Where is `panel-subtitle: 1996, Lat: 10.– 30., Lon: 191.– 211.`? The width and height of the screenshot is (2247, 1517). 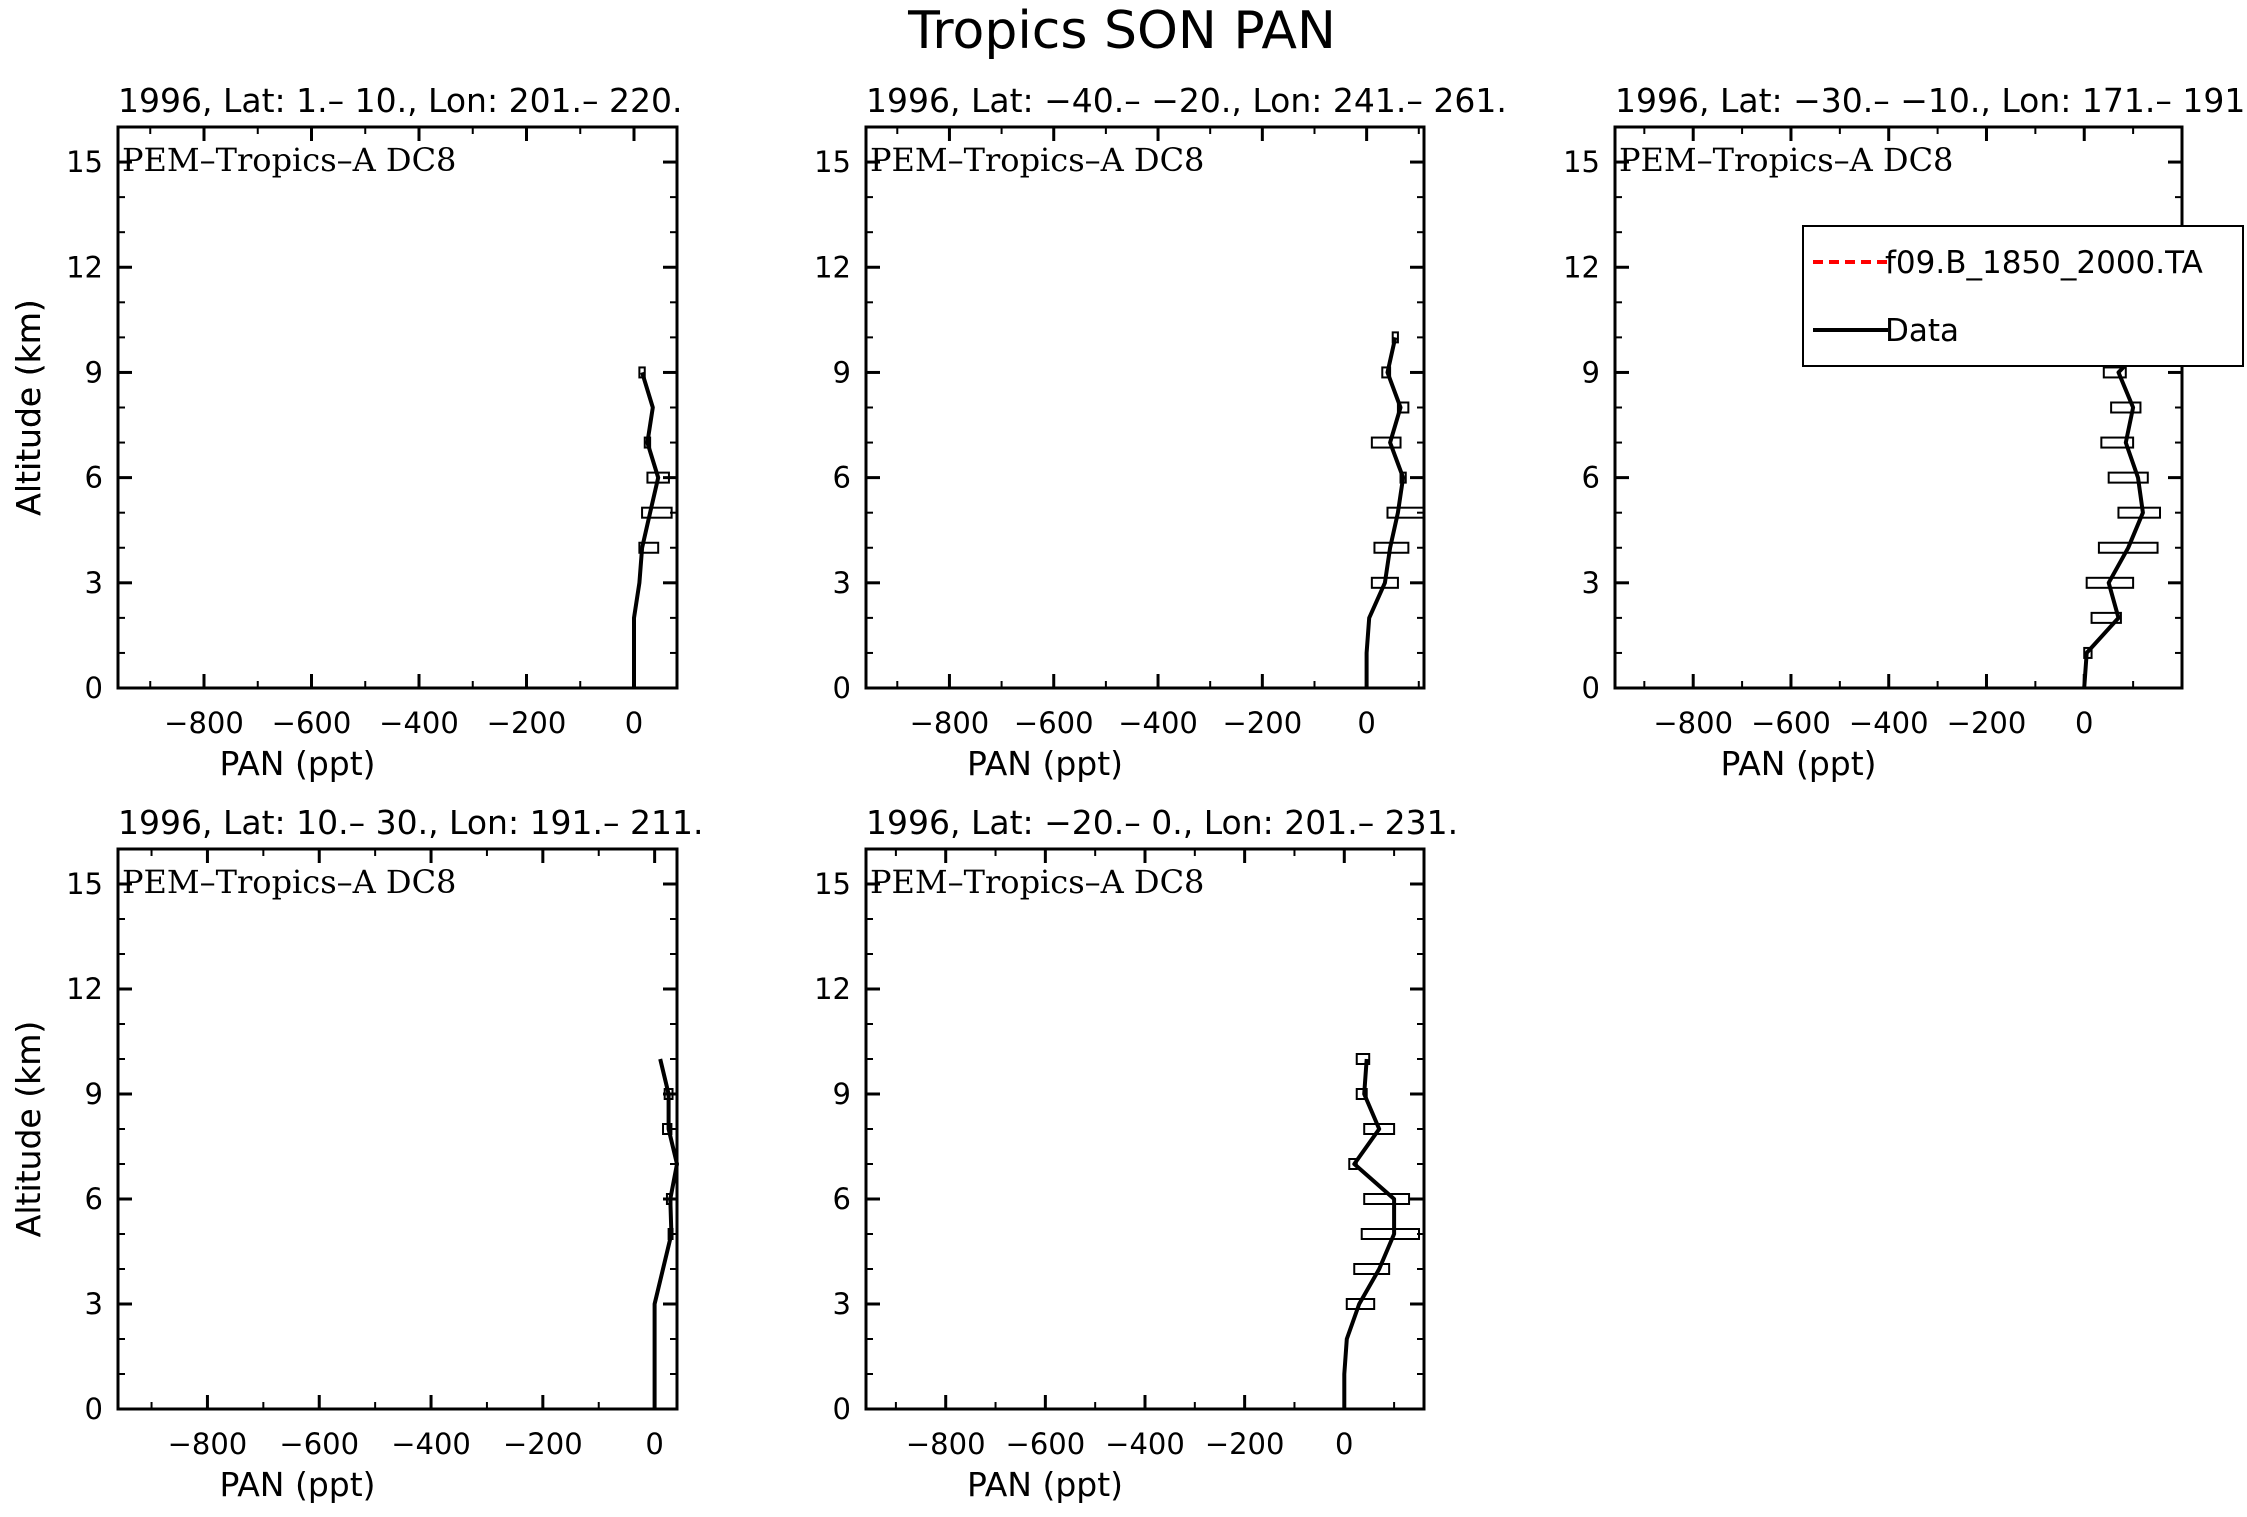 panel-subtitle: 1996, Lat: 10.– 30., Lon: 191.– 211. is located at coordinates (411, 822).